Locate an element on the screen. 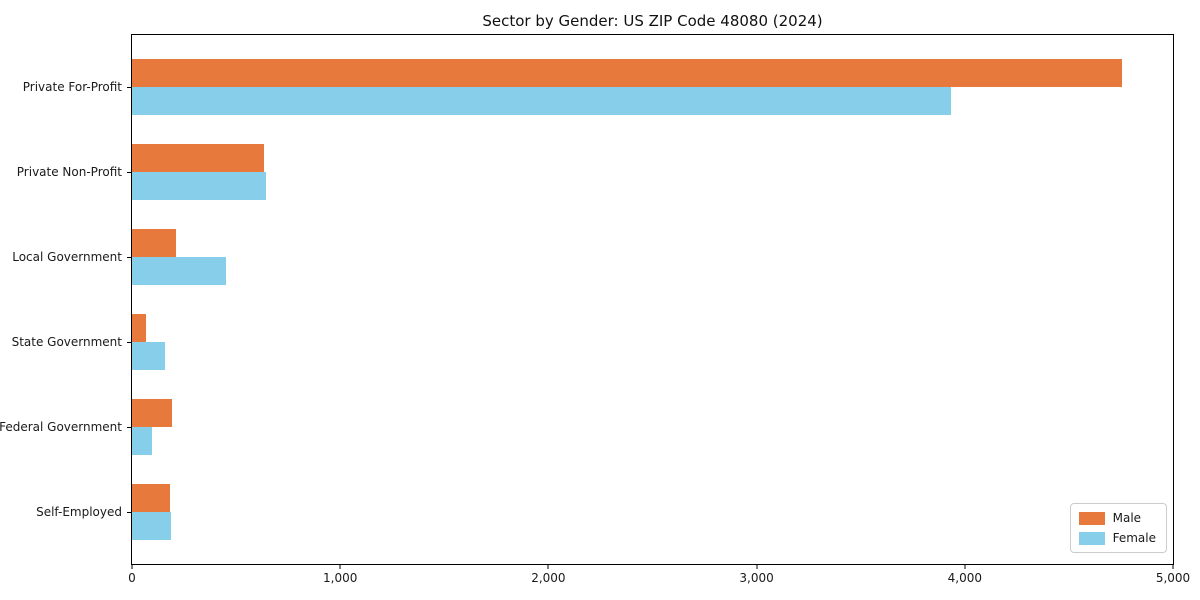 This screenshot has height=600, width=1200. legend: Male Female is located at coordinates (1118, 528).